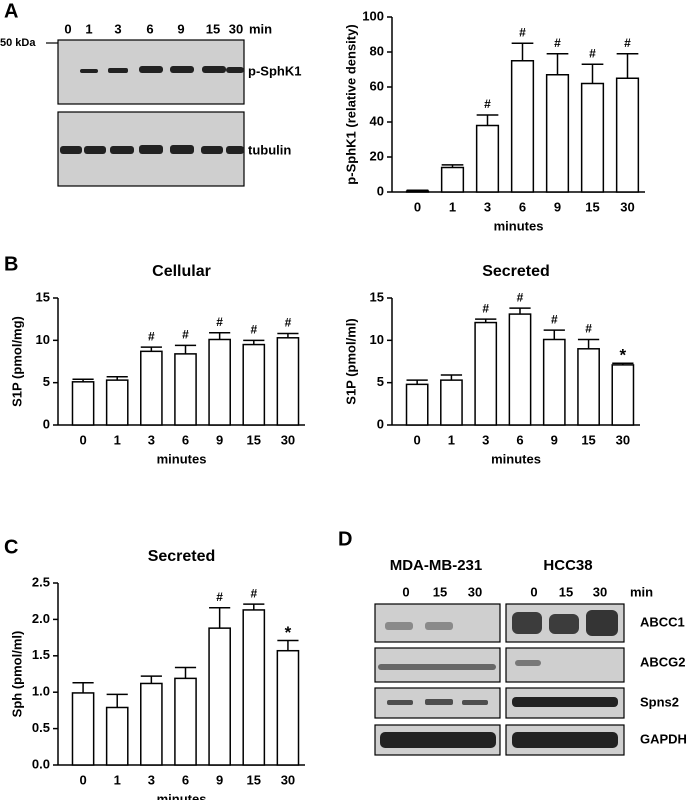  I want to click on y-tick-label: 100, so click(373, 15).